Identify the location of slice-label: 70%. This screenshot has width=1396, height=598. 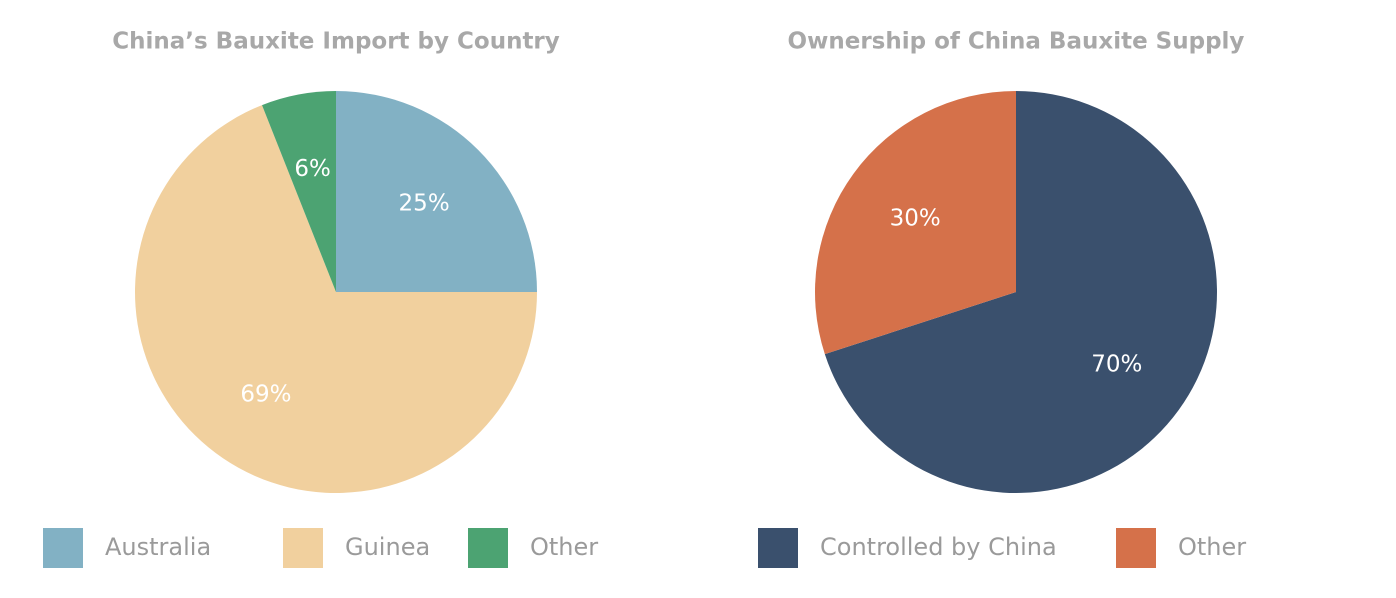
(1116, 365).